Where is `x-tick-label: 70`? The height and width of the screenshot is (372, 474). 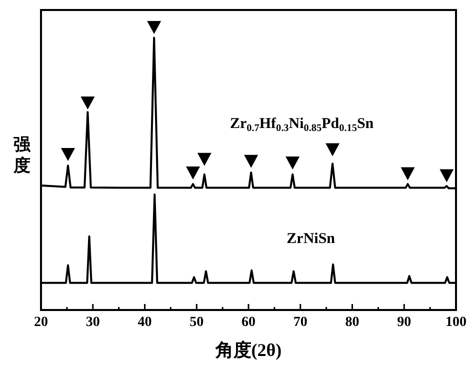 x-tick-label: 70 is located at coordinates (300, 322).